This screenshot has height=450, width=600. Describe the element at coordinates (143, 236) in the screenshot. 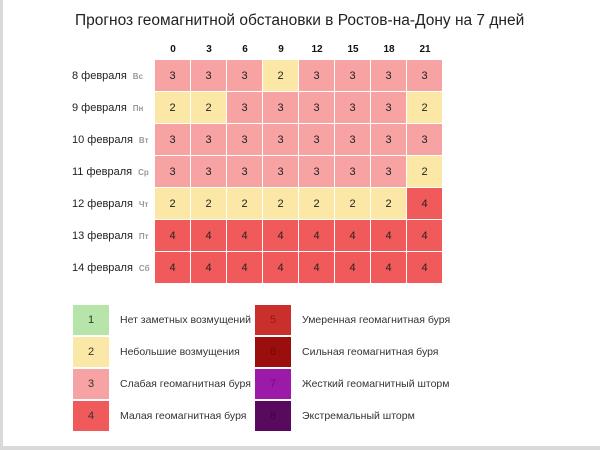

I see `row-weekday: Пт` at that location.